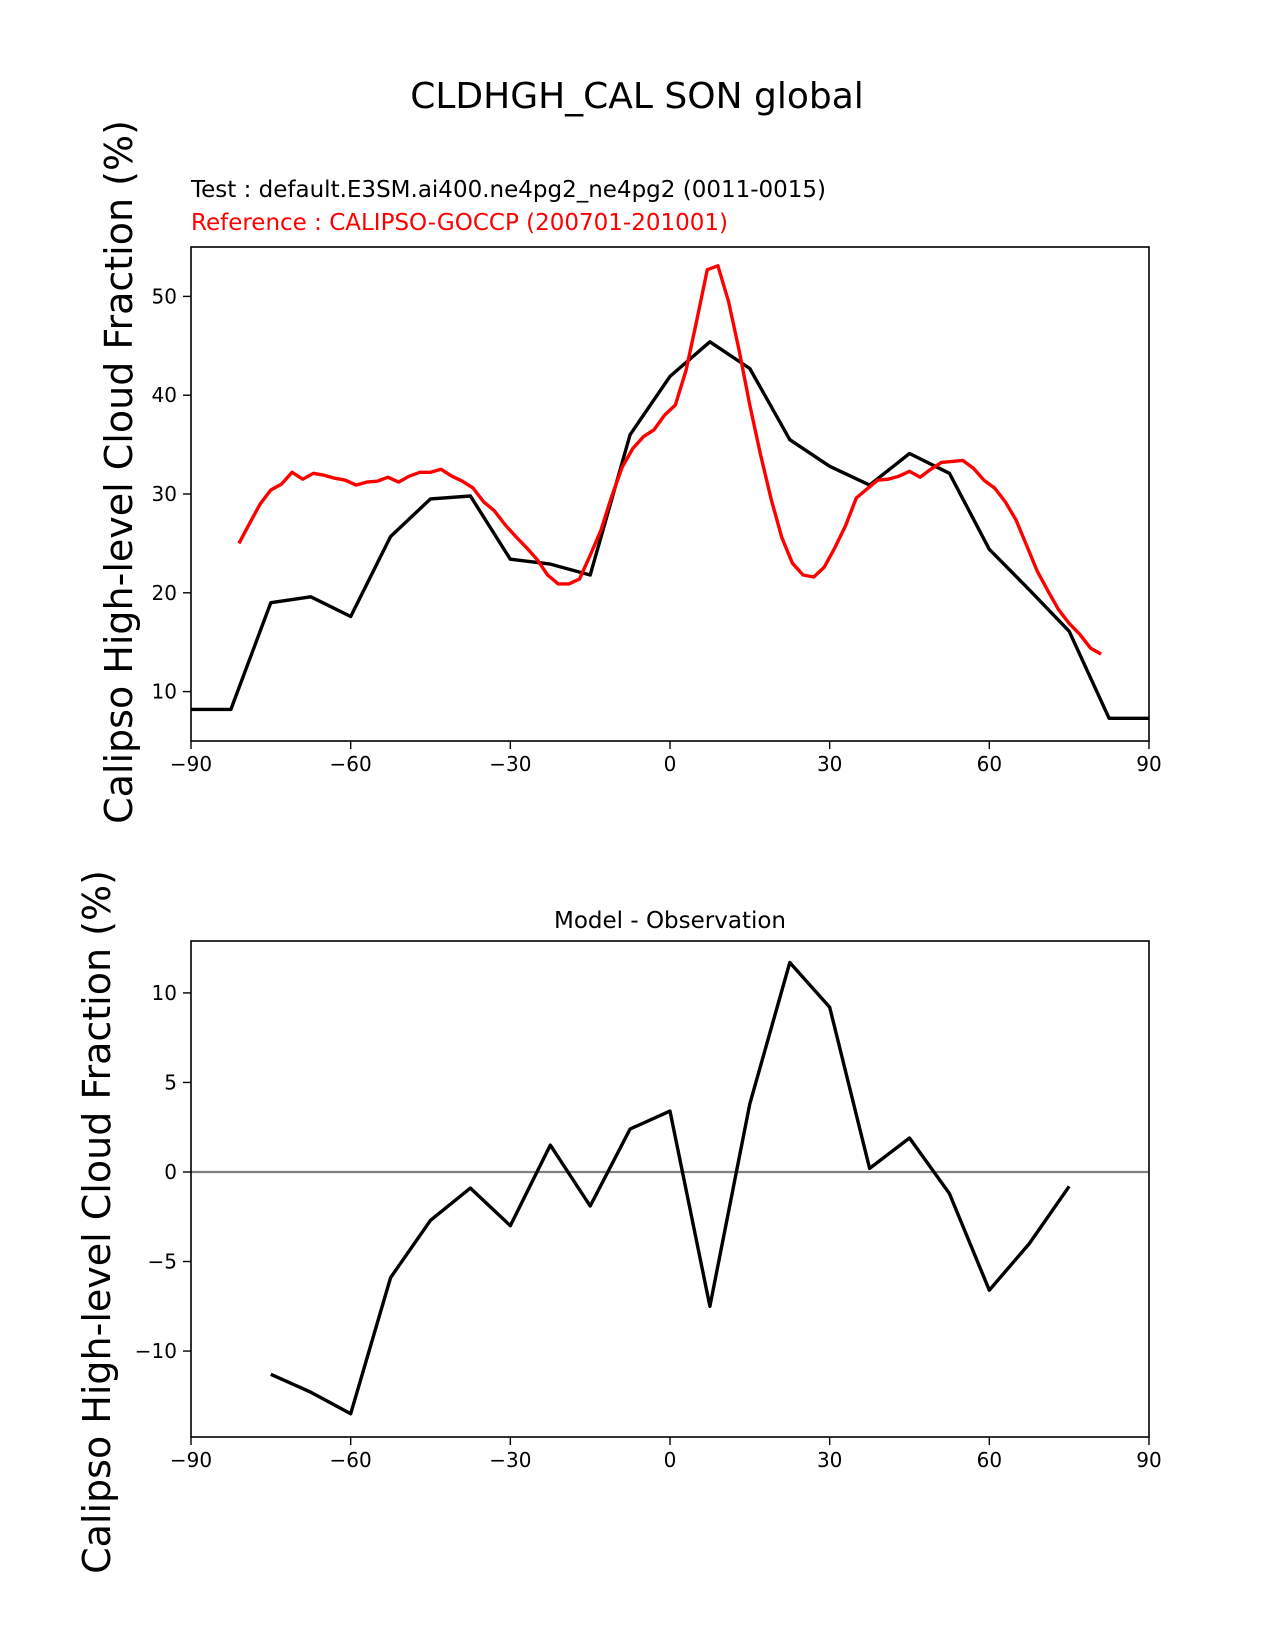 The height and width of the screenshot is (1650, 1275). I want to click on top-y-axis-label: Calipso High-level Cloud Fraction (%), so click(119, 472).